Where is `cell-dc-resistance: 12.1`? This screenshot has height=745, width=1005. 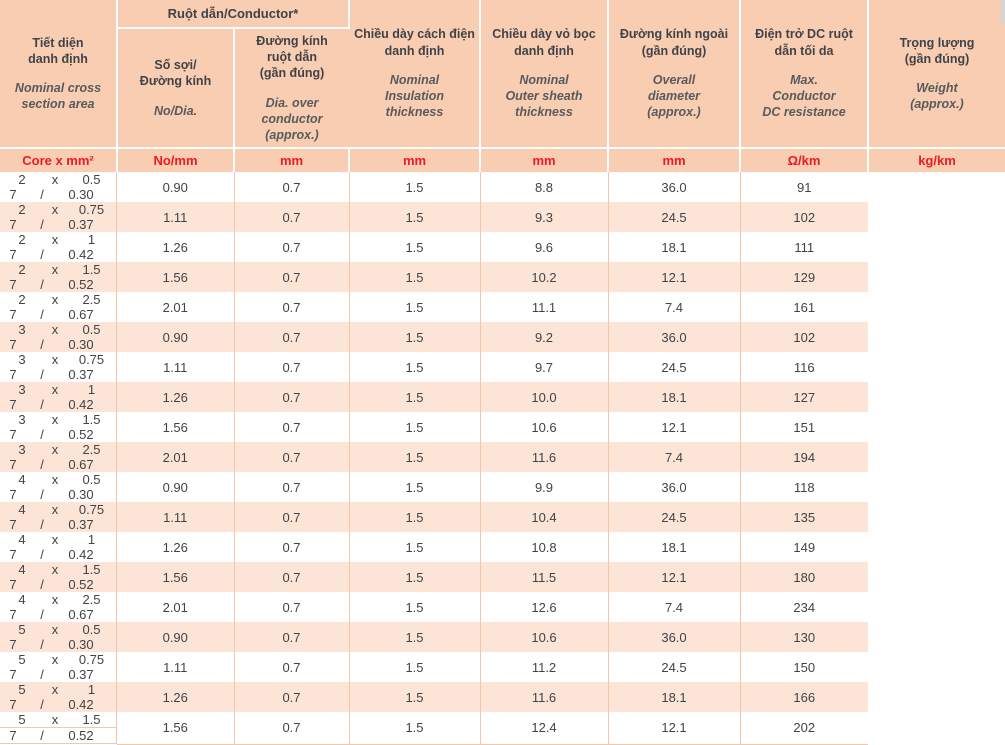 cell-dc-resistance: 12.1 is located at coordinates (674, 728).